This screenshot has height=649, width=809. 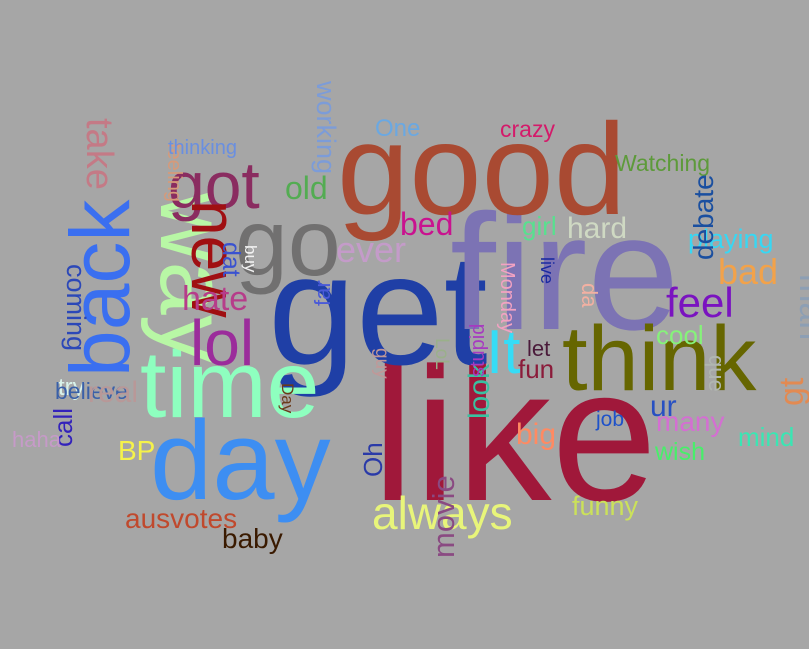 I want to click on word-job: job, so click(x=610, y=419).